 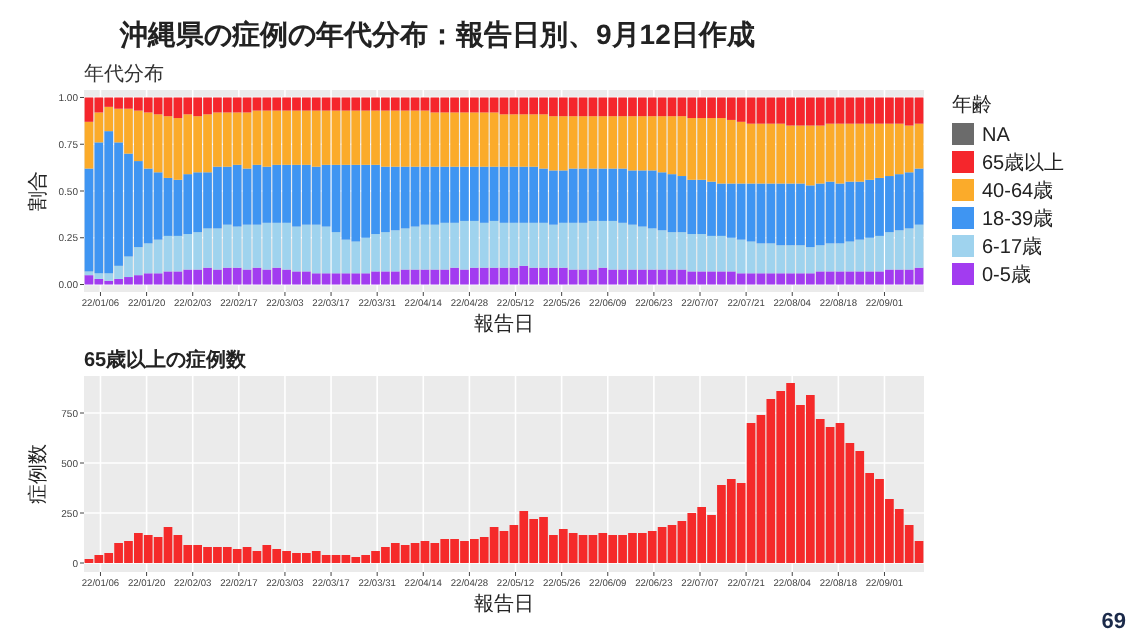 I want to click on y-axis-title: 割合, so click(x=38, y=191).